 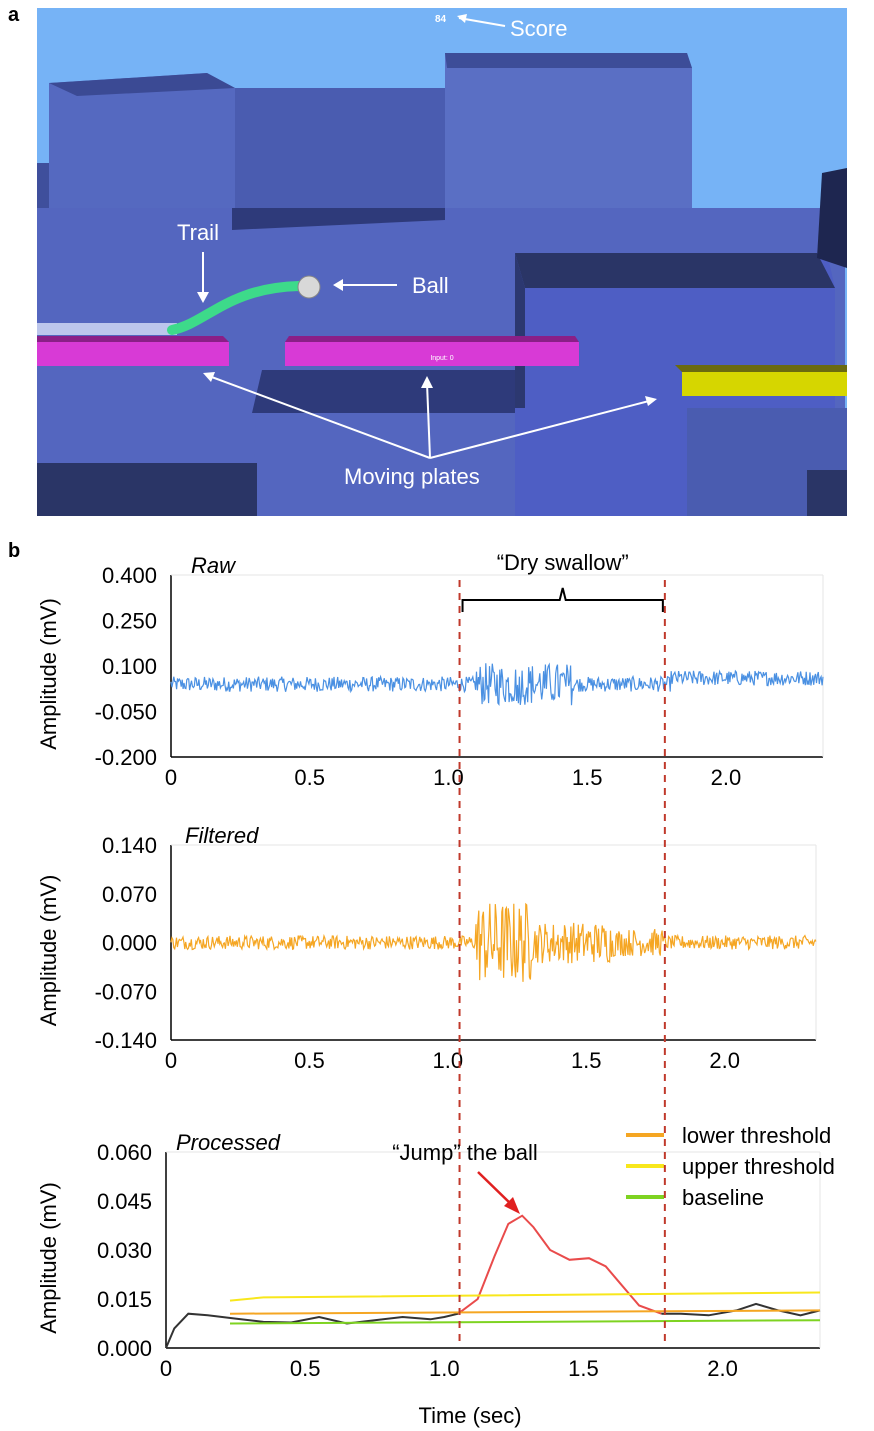 What do you see at coordinates (14, 15) in the screenshot?
I see `panel-a-letter: a` at bounding box center [14, 15].